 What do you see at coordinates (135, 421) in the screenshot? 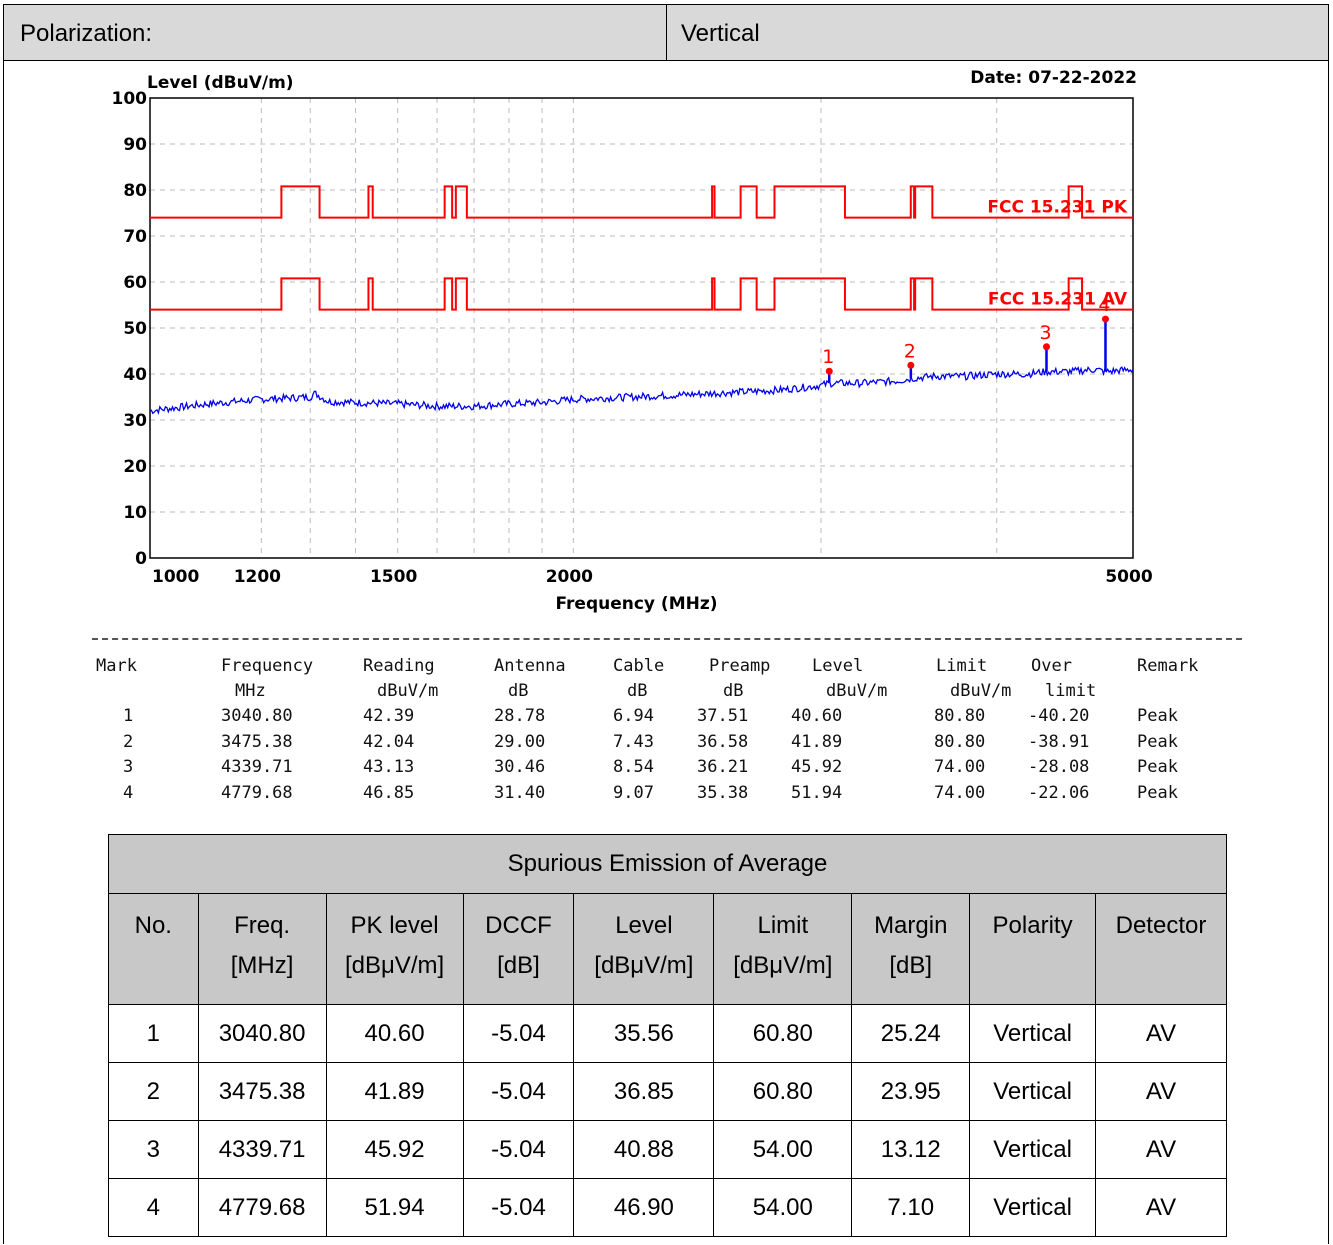
I see `y-tick-label: 30` at bounding box center [135, 421].